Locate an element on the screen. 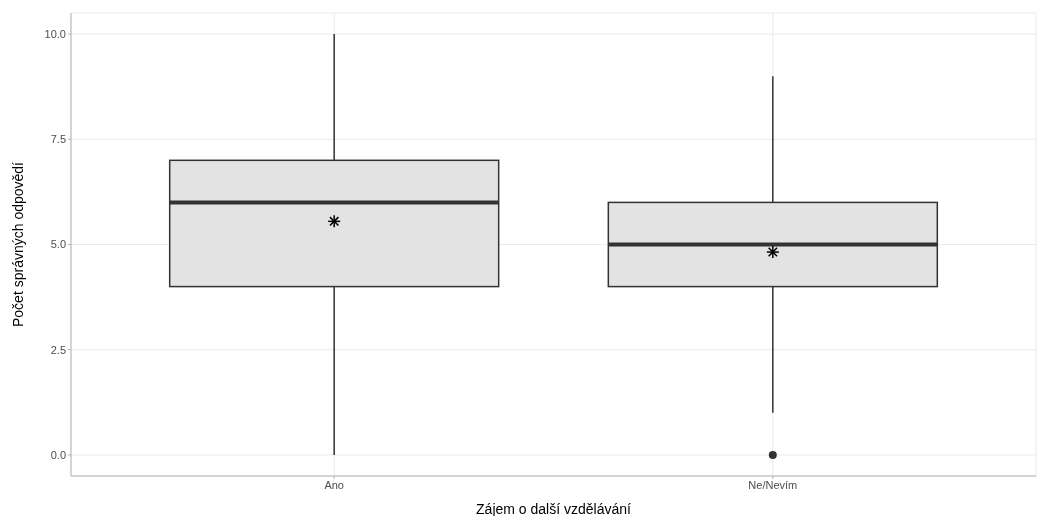  x-tick-label: Ne/Nevím is located at coordinates (773, 484).